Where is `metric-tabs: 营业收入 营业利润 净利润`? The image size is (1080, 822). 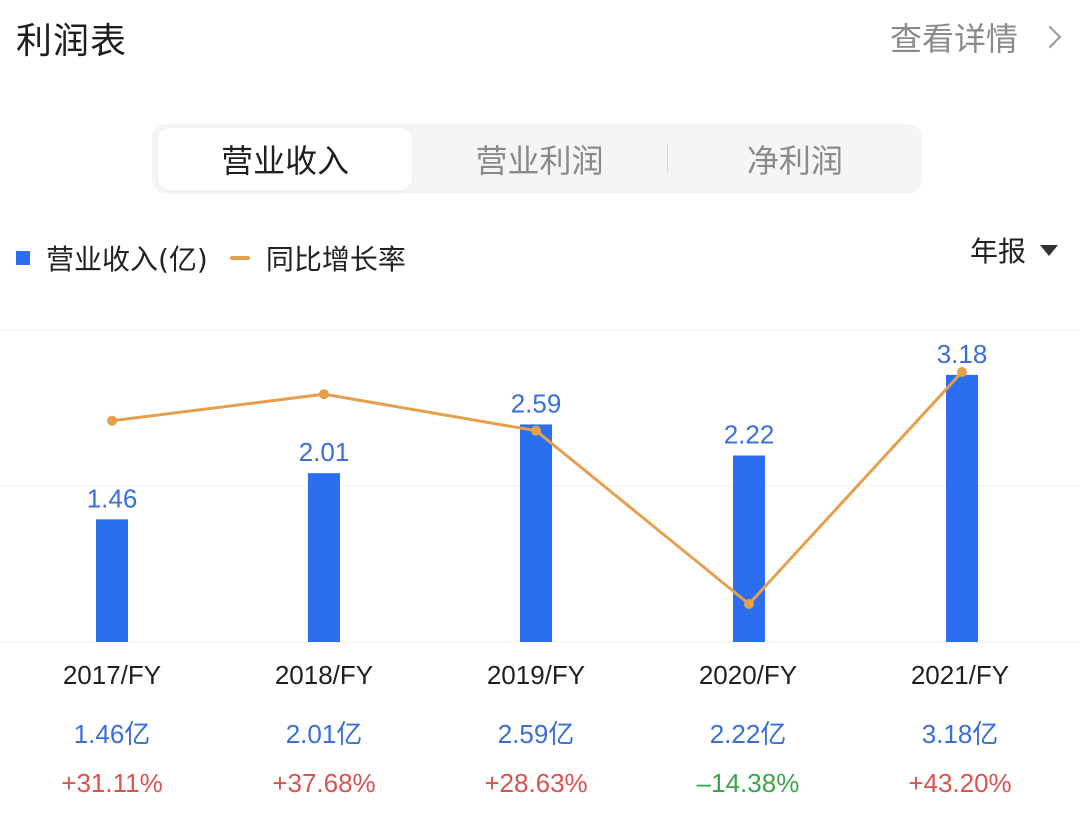 metric-tabs: 营业收入 营业利润 净利润 is located at coordinates (537, 159).